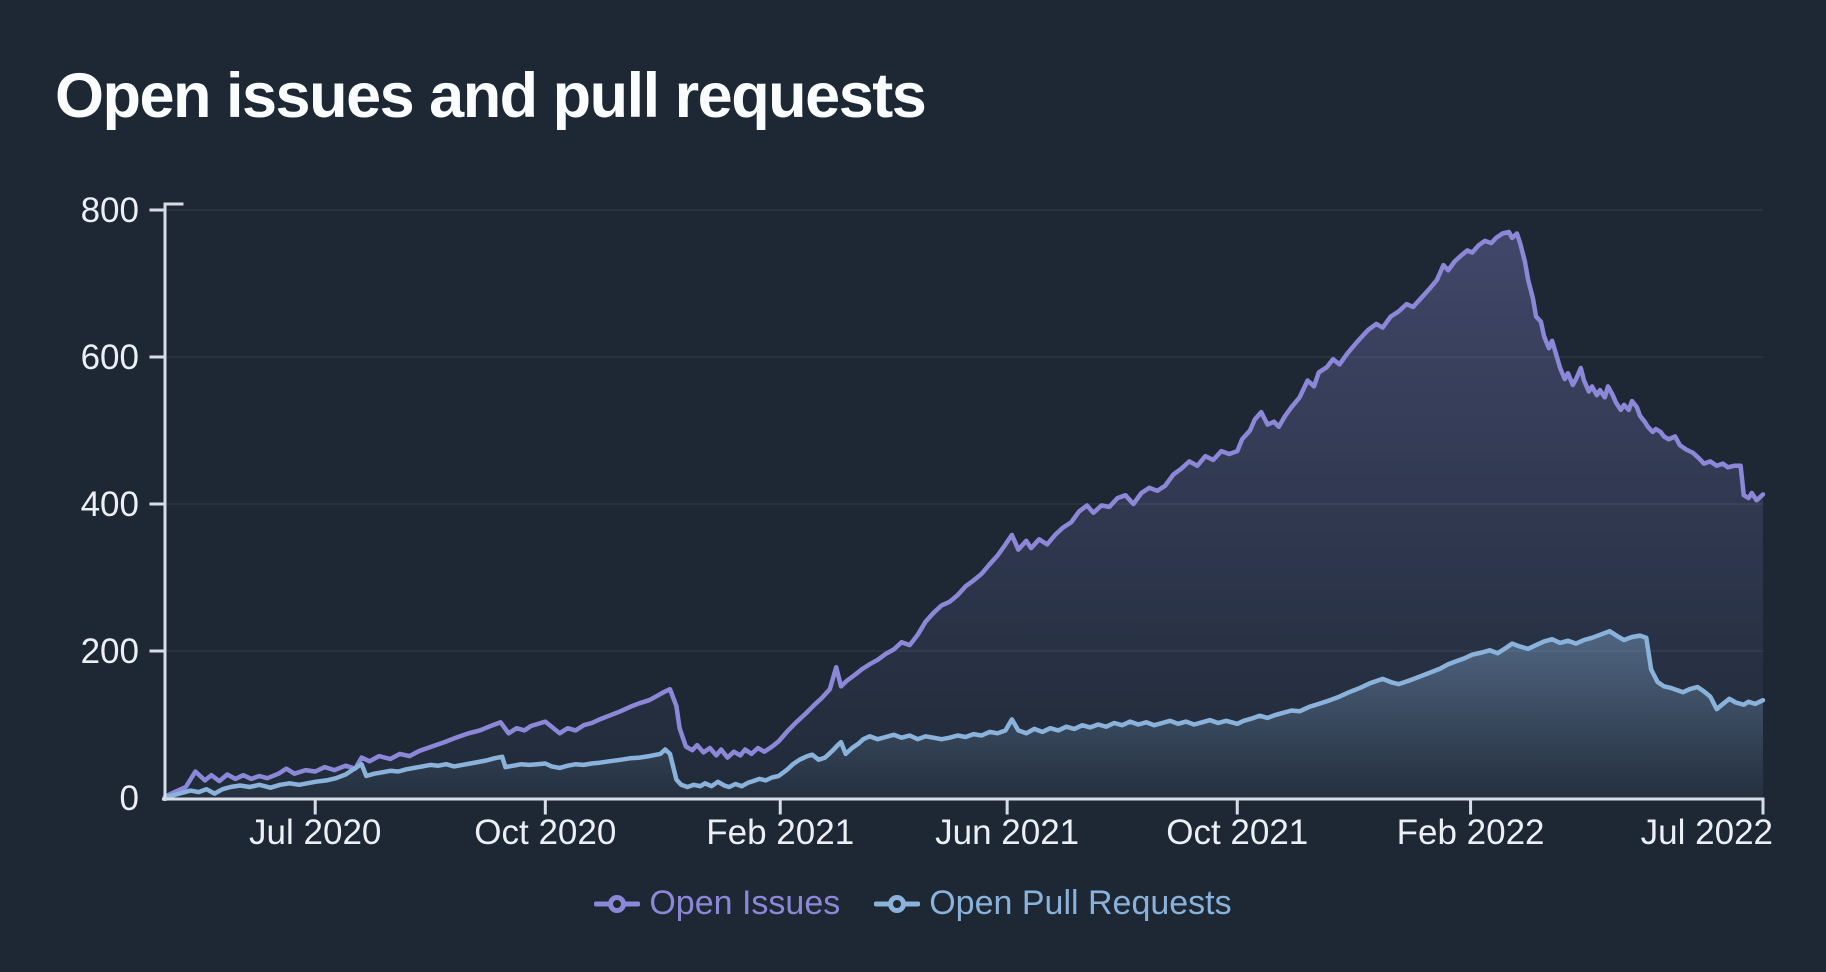 The width and height of the screenshot is (1826, 972). I want to click on chart-title: Open issues and pull requests, so click(491, 96).